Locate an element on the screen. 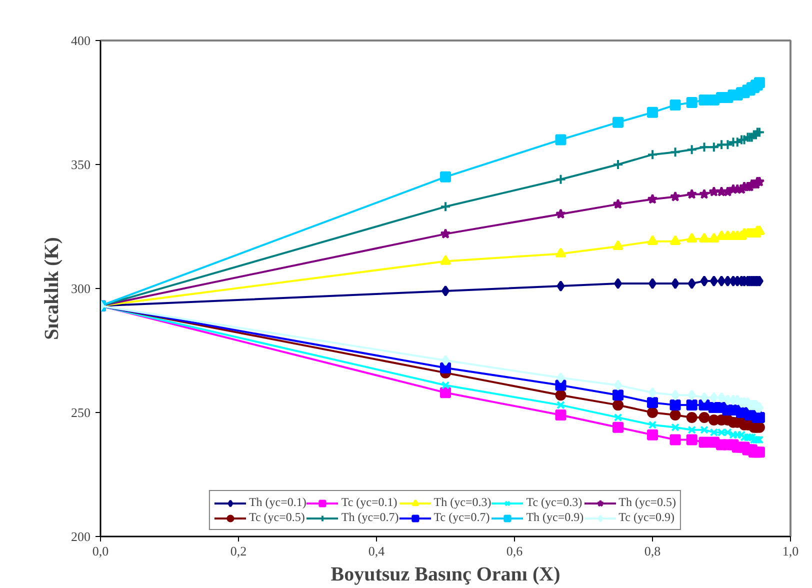 The image size is (812, 588). x-tick-label: 0,2 is located at coordinates (238, 551).